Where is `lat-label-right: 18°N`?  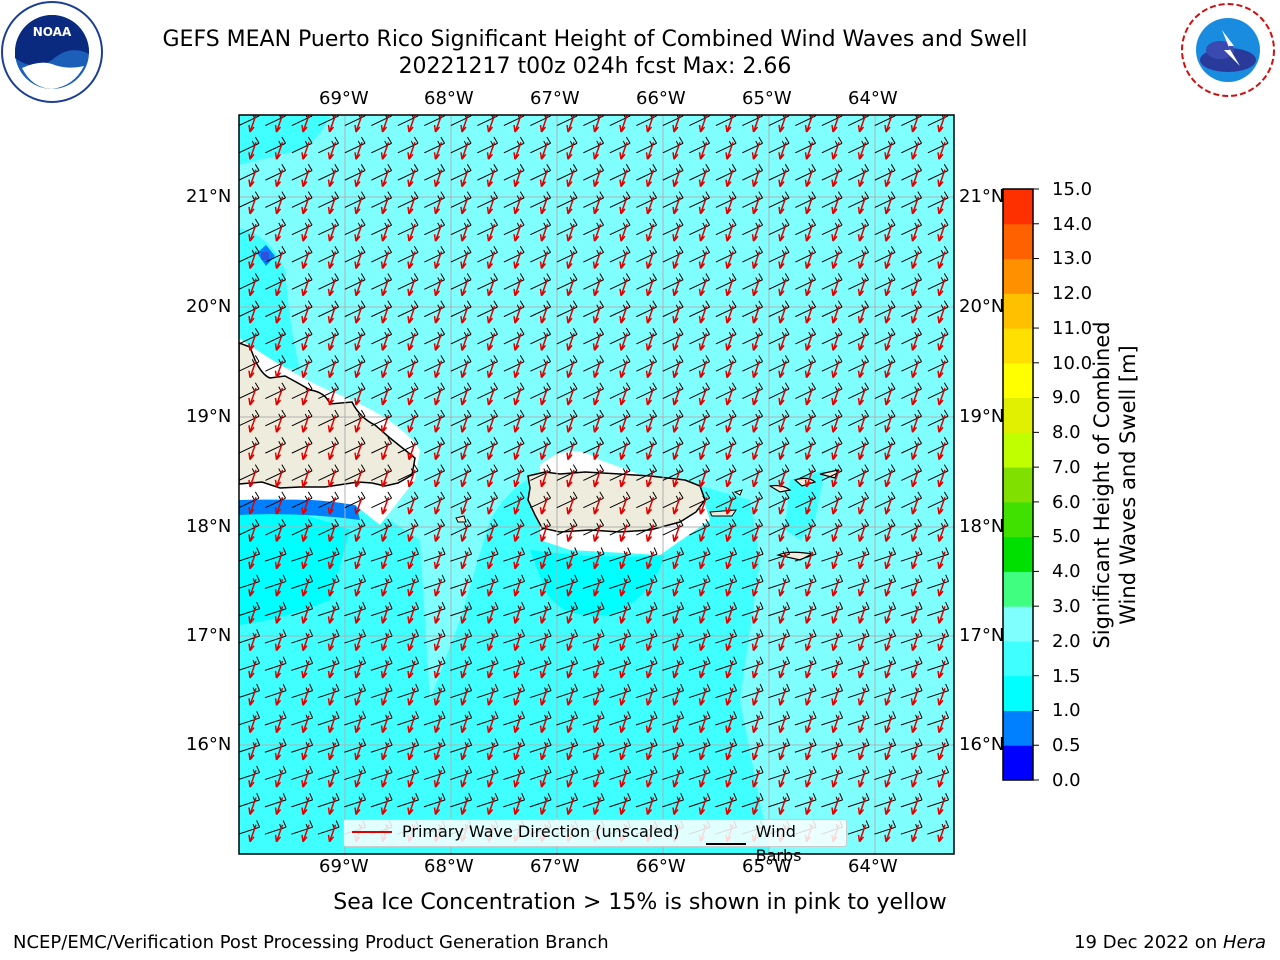
lat-label-right: 18°N is located at coordinates (982, 526).